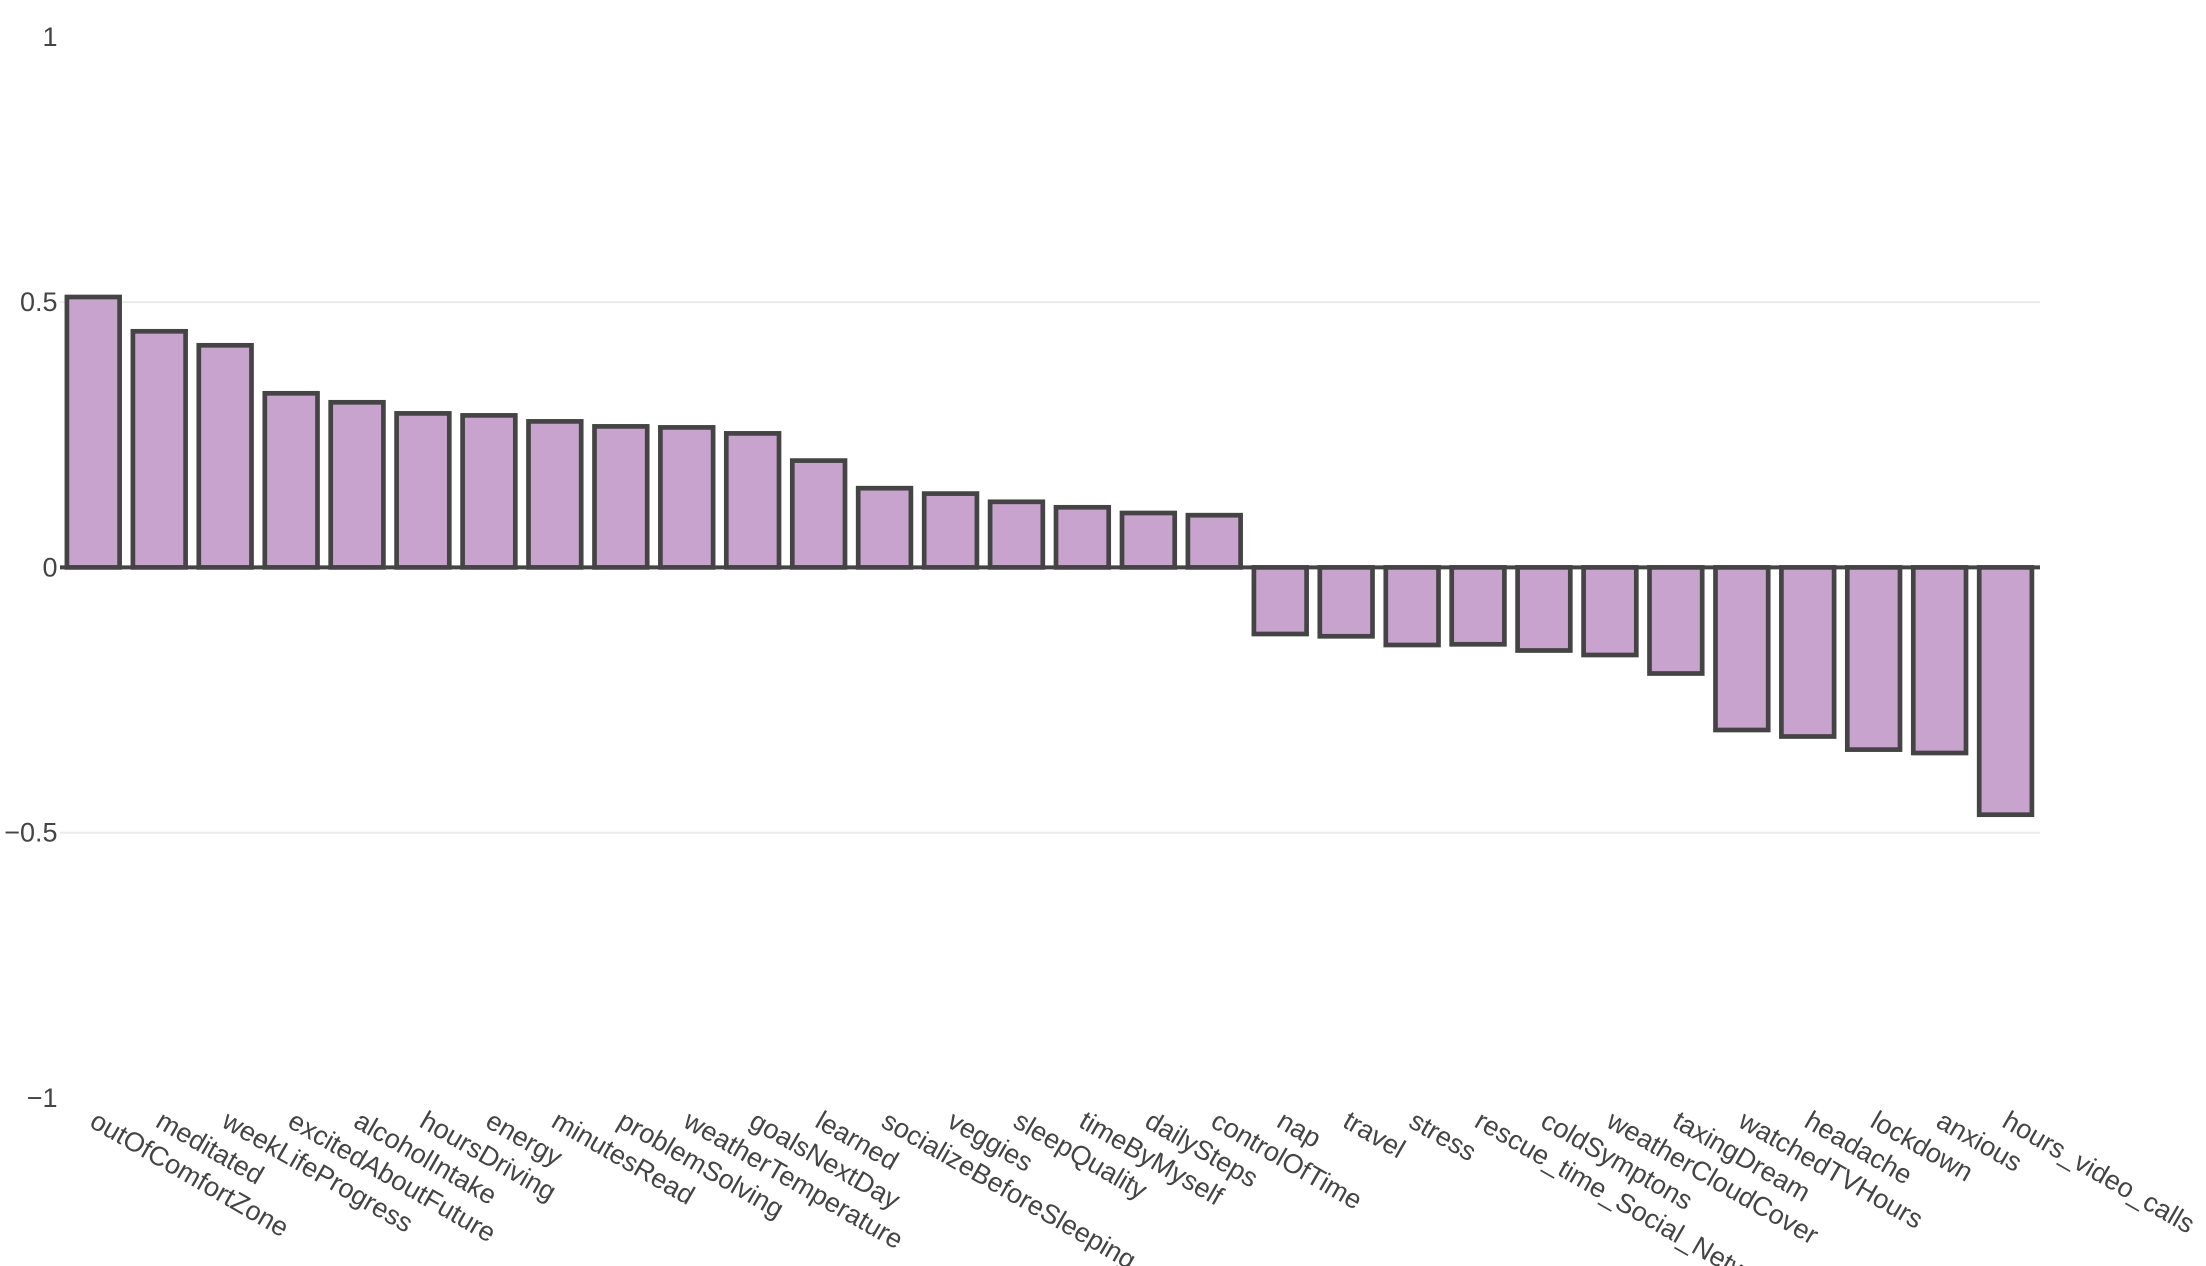 The width and height of the screenshot is (2206, 1266). Describe the element at coordinates (49, 37) in the screenshot. I see `svg-text: 1` at that location.